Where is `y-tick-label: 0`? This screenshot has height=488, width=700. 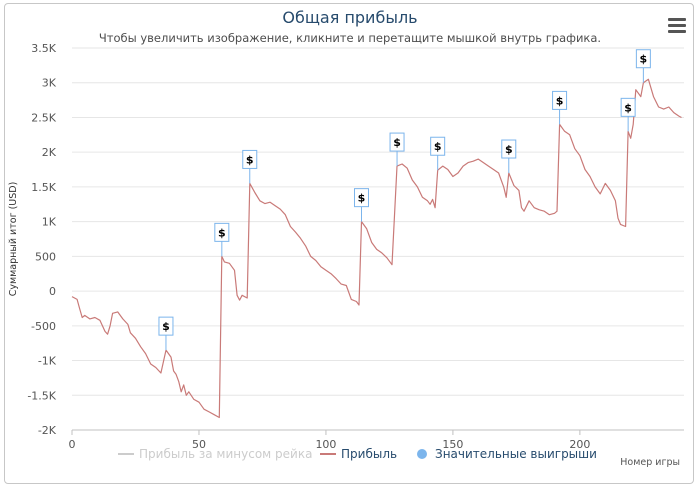 y-tick-label: 0 is located at coordinates (52, 291).